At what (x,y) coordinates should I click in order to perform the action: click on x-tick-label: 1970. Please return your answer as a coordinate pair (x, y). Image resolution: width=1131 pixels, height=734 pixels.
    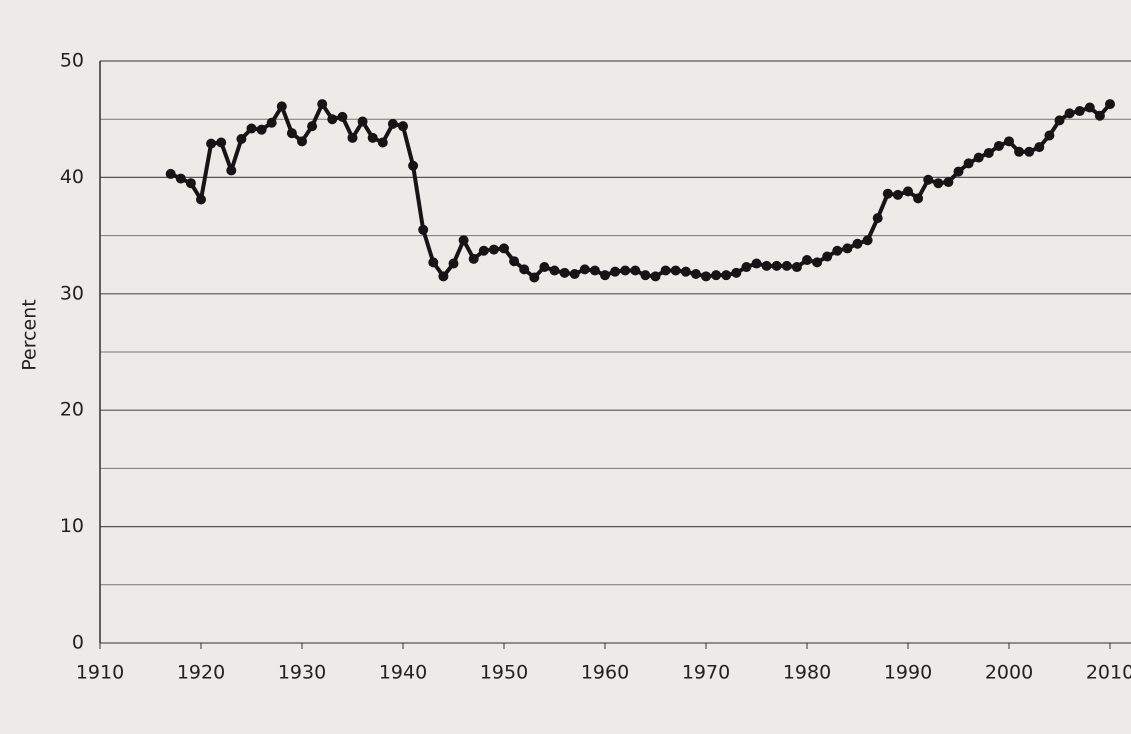
    Looking at the image, I should click on (706, 673).